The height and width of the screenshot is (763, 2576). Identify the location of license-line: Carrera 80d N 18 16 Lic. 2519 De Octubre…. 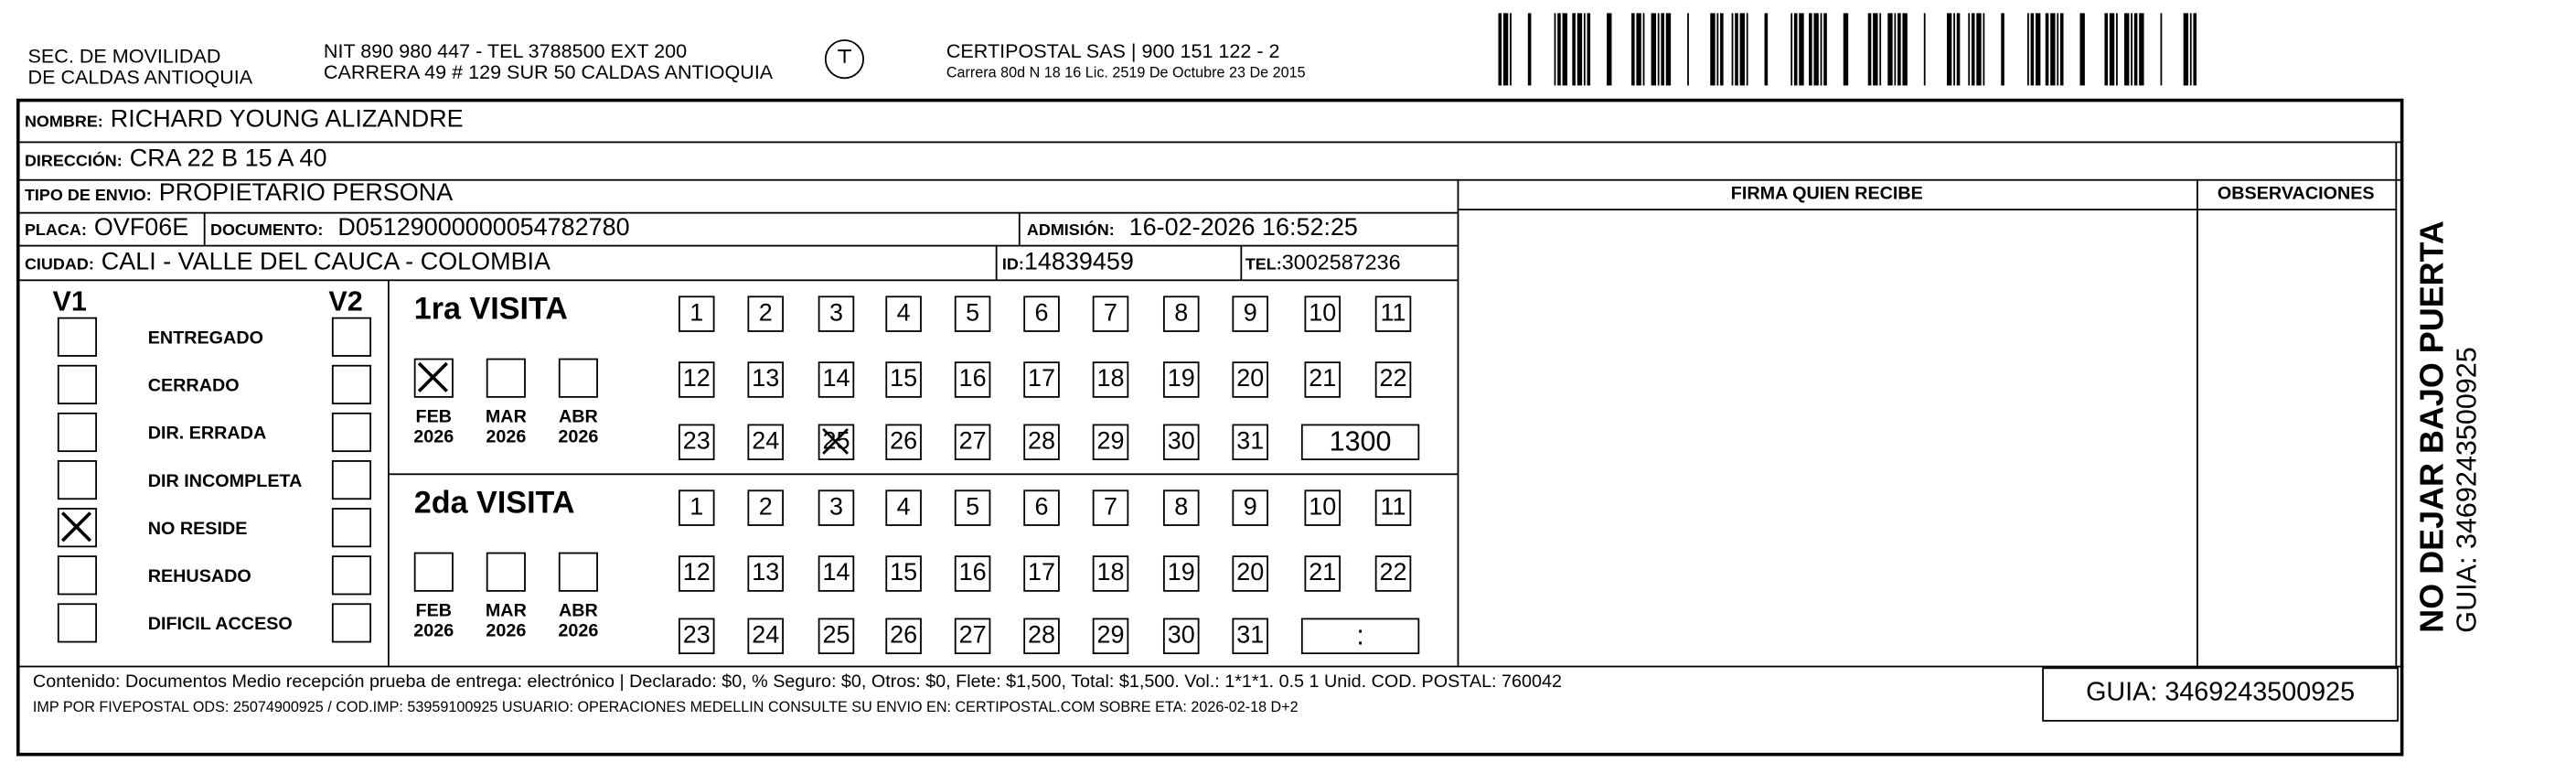
(1126, 72).